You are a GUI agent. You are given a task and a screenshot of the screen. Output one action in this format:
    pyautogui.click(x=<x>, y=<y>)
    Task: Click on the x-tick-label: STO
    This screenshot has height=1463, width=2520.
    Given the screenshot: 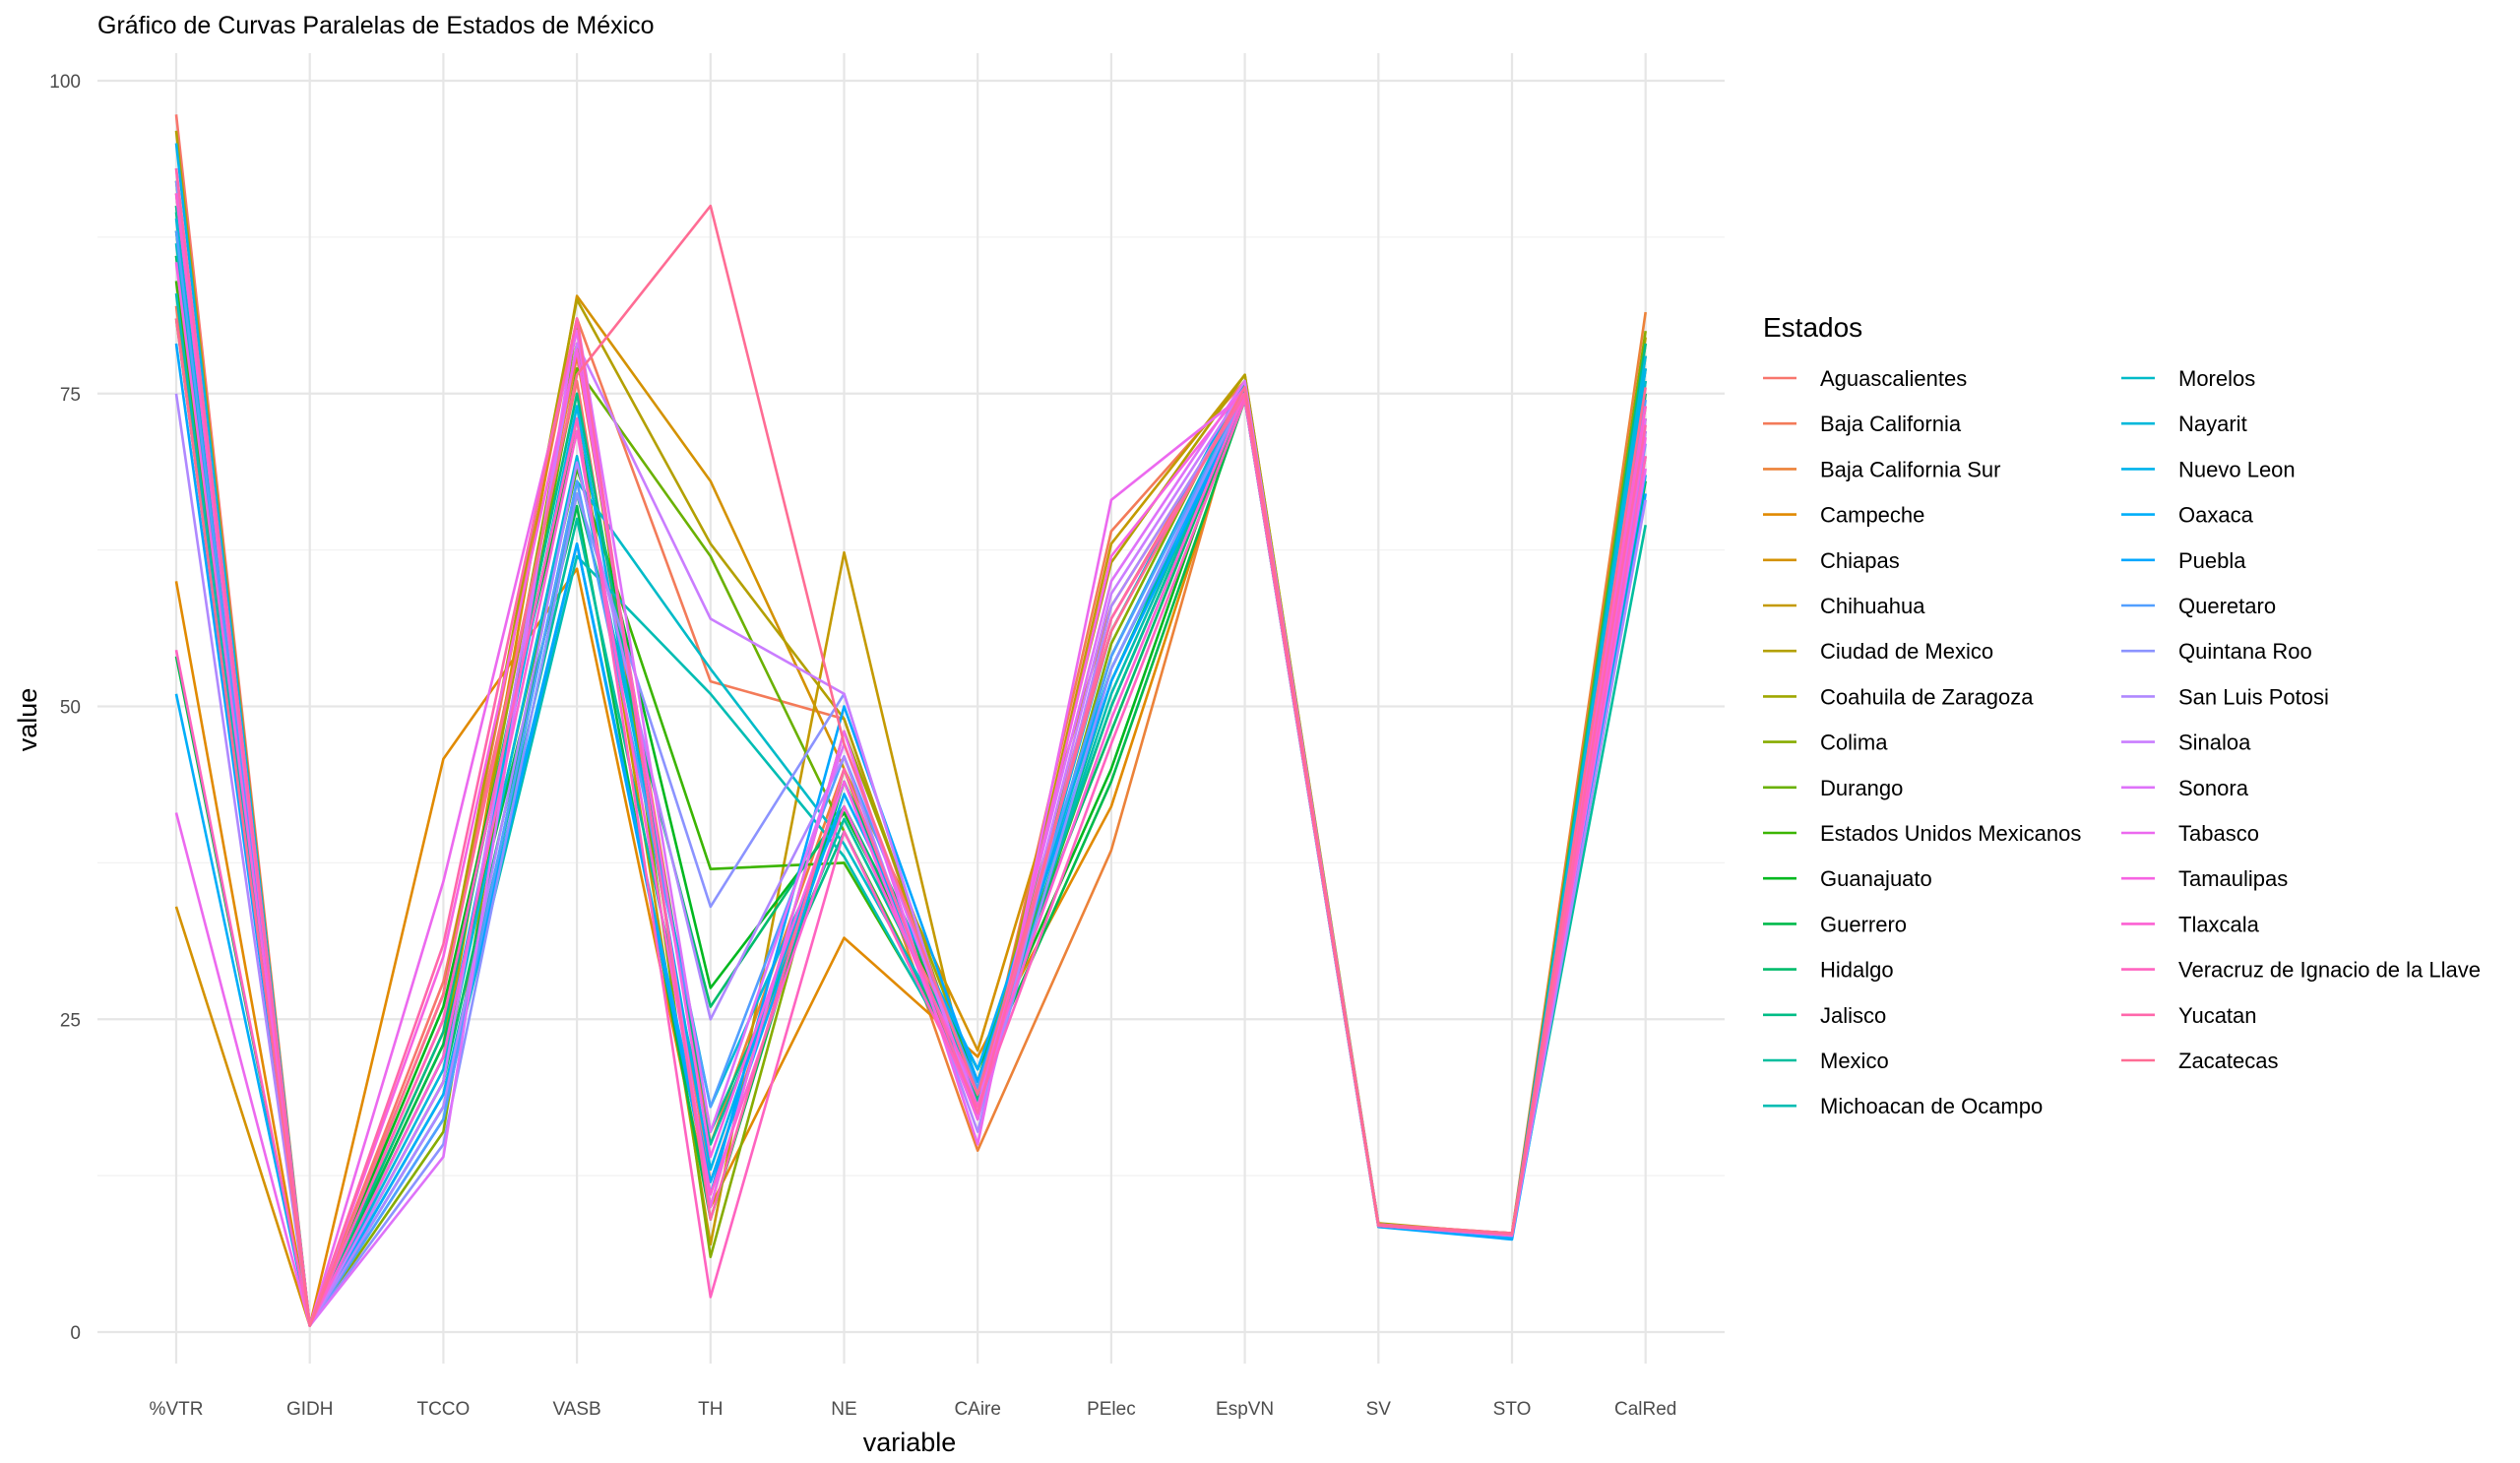 What is the action you would take?
    pyautogui.click(x=1512, y=1409)
    